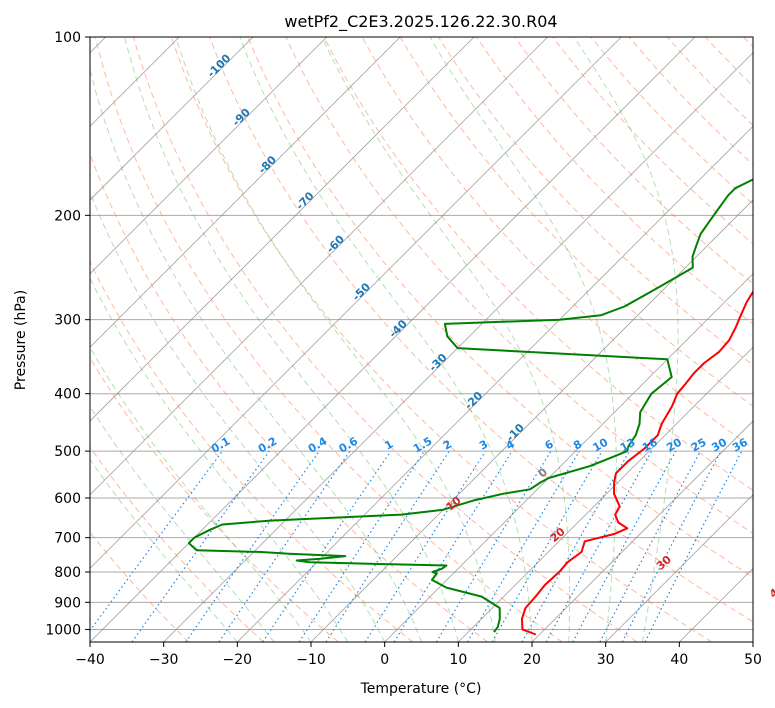 This screenshot has height=708, width=775. Describe the element at coordinates (63, 630) in the screenshot. I see `y-tick-label: 1000` at that location.